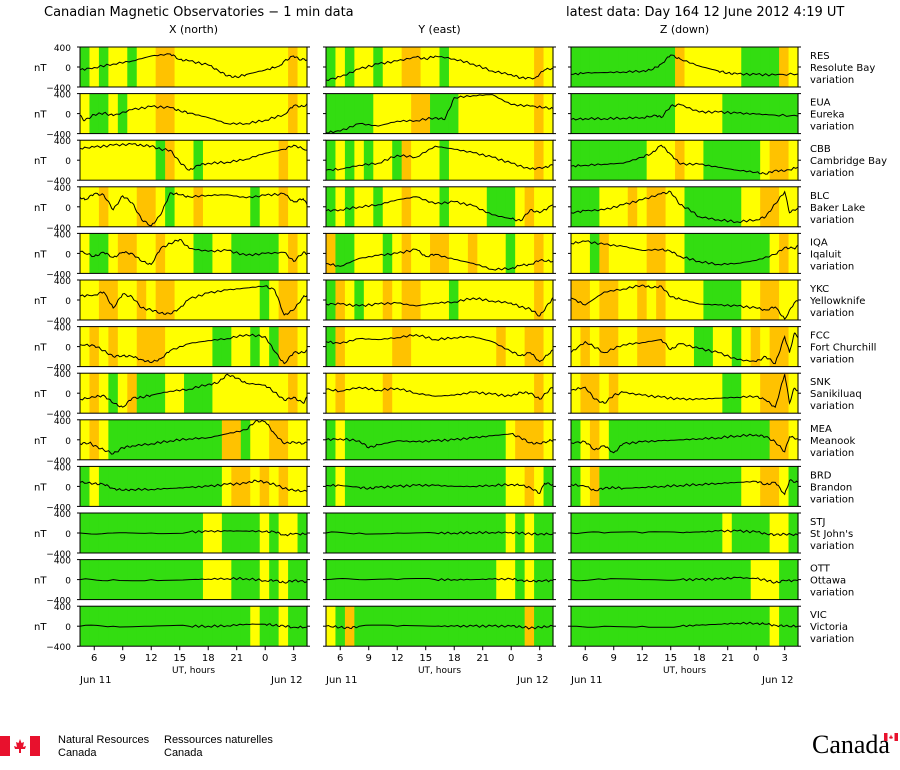 The width and height of the screenshot is (900, 770). I want to click on station-name: Ottawa, so click(828, 581).